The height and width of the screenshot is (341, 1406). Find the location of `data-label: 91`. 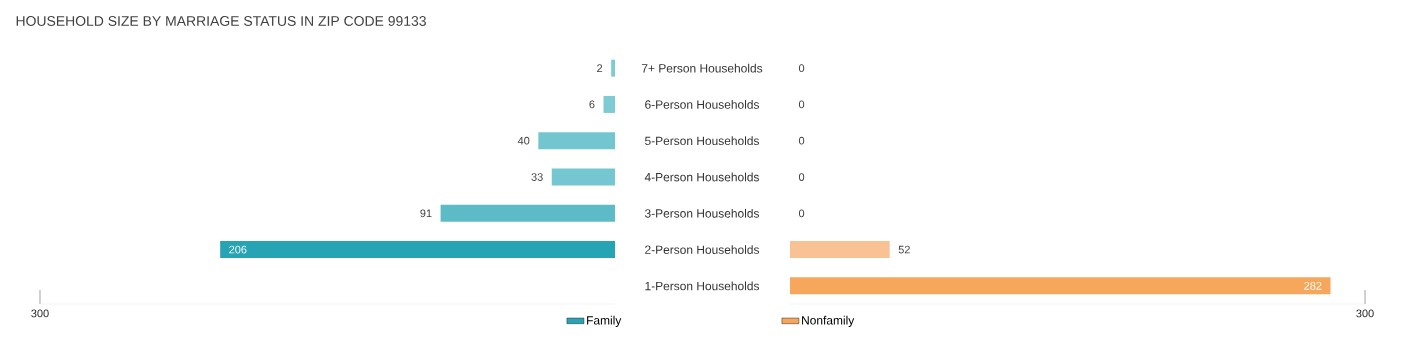

data-label: 91 is located at coordinates (426, 213).